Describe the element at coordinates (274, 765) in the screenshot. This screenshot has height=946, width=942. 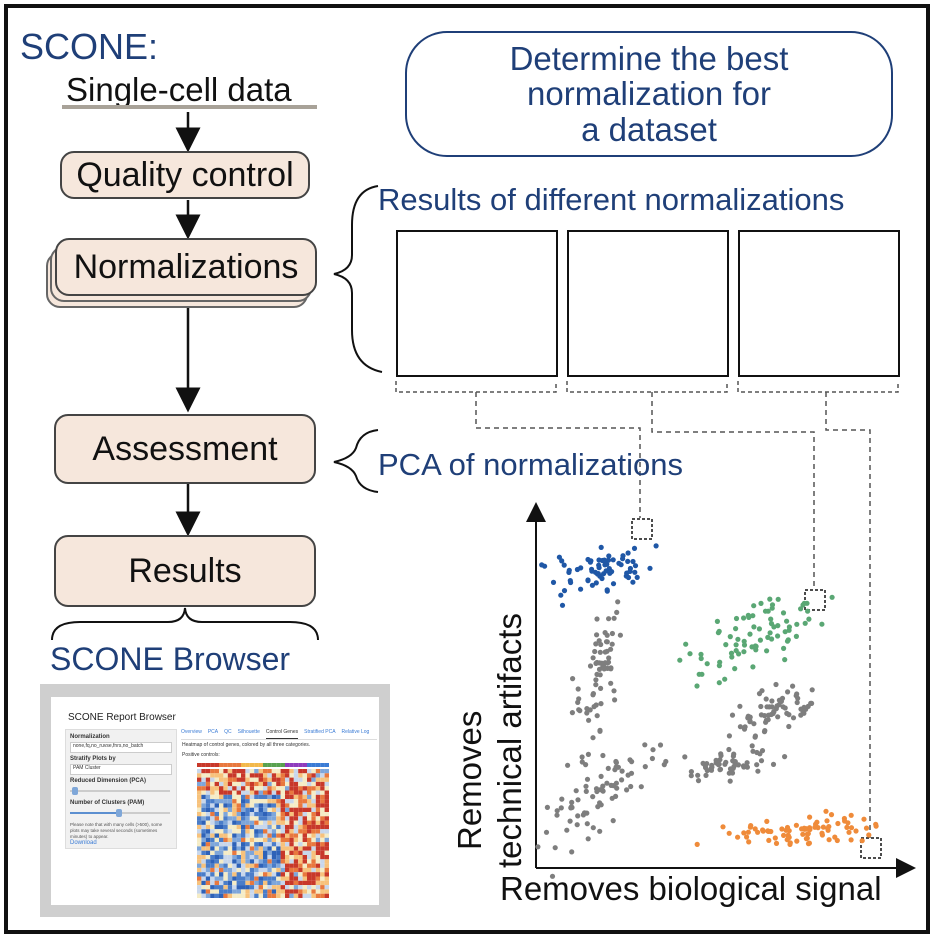
I see `heatmap-annotation-cell` at that location.